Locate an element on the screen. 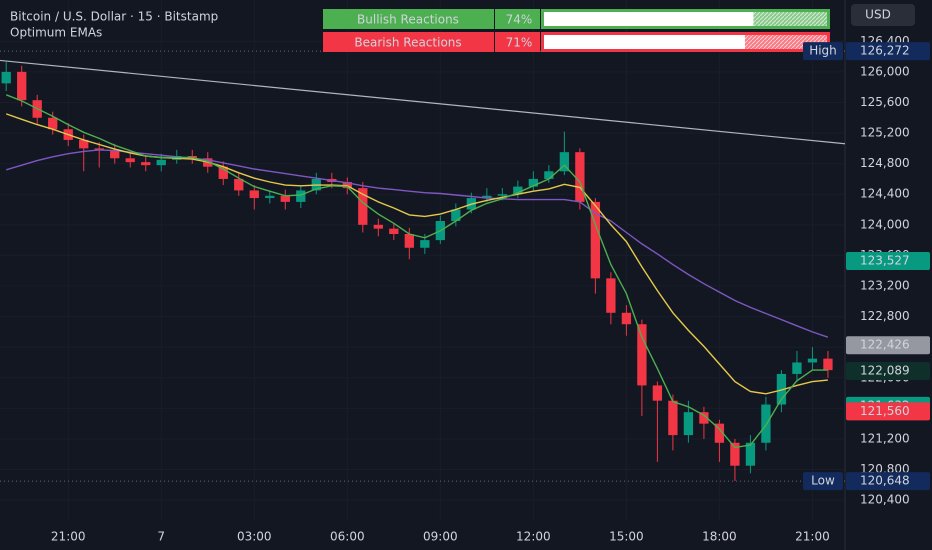 The width and height of the screenshot is (932, 550). indicator-name: Optimum EMAs is located at coordinates (56, 33).